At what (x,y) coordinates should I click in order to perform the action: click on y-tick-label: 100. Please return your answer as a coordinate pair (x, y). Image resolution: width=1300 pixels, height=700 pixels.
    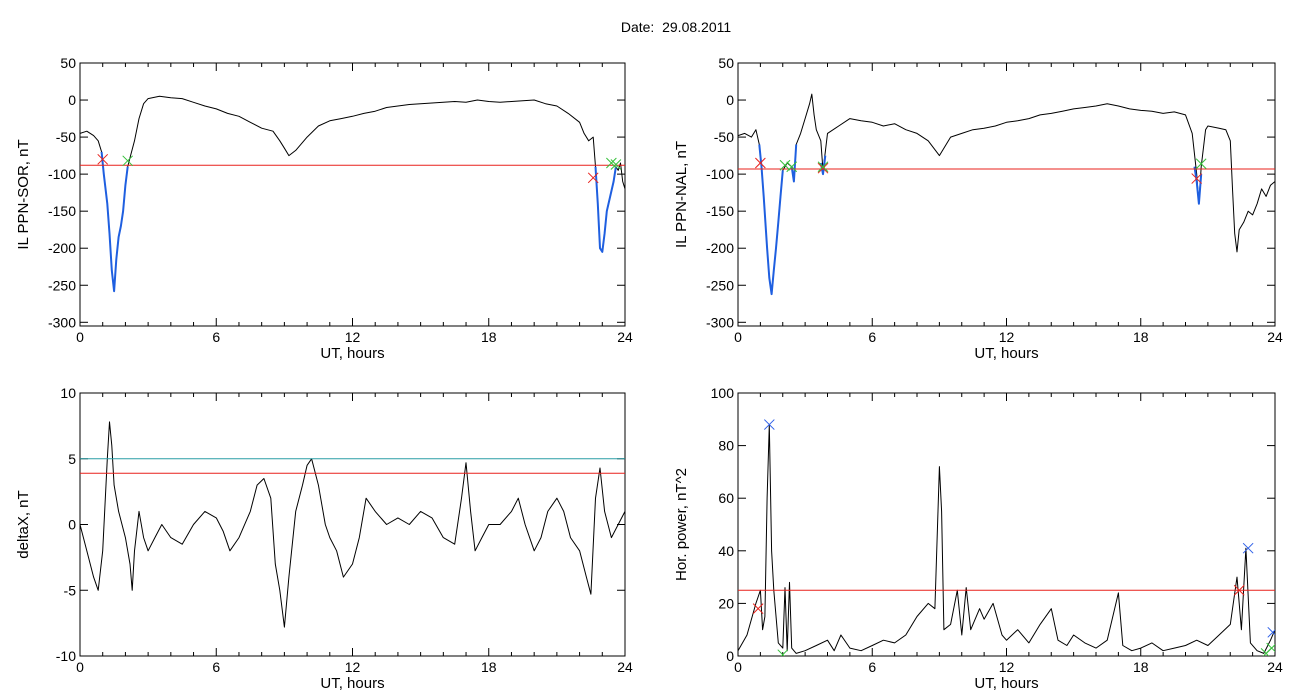
    Looking at the image, I should click on (723, 393).